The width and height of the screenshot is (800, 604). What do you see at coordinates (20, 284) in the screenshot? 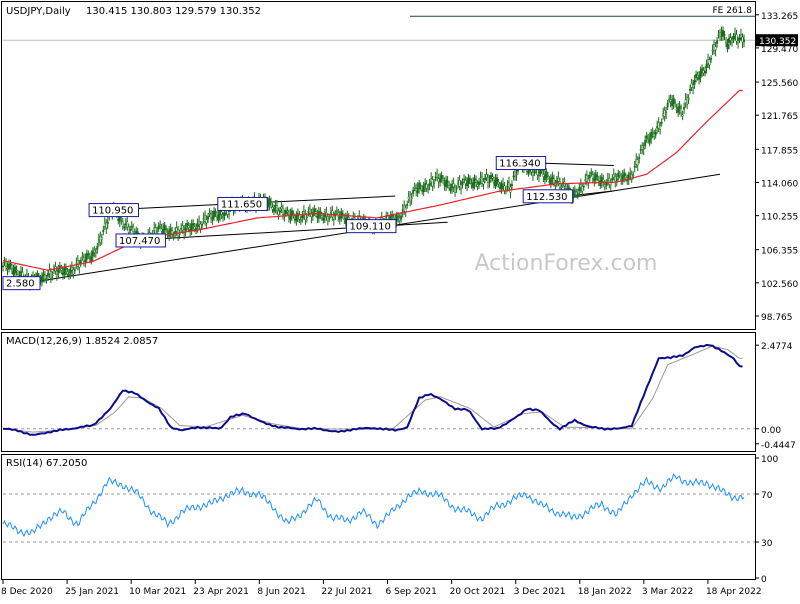
I see `level-label: 2.580` at bounding box center [20, 284].